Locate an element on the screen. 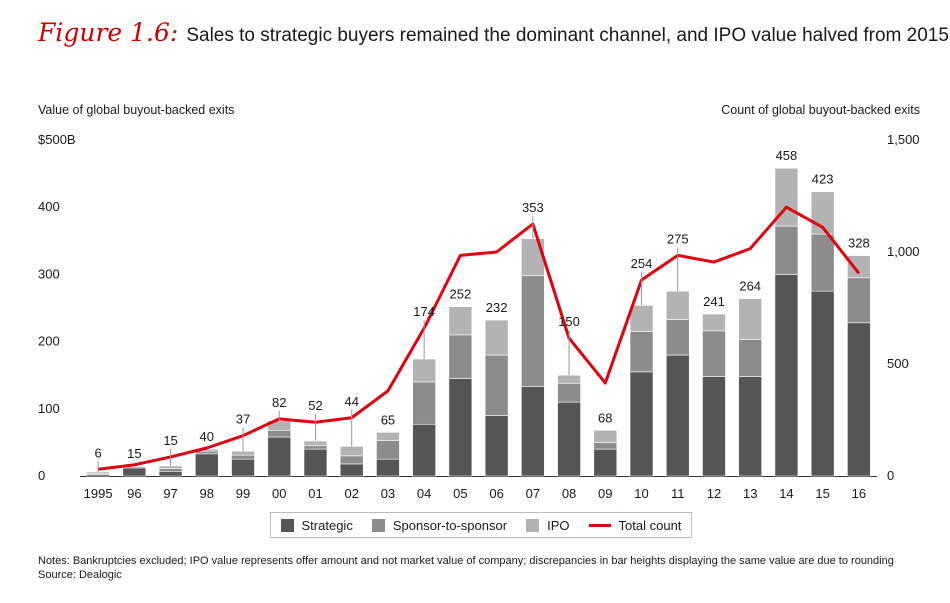 The width and height of the screenshot is (950, 603). legend-item-strategic: Strategic is located at coordinates (316, 525).